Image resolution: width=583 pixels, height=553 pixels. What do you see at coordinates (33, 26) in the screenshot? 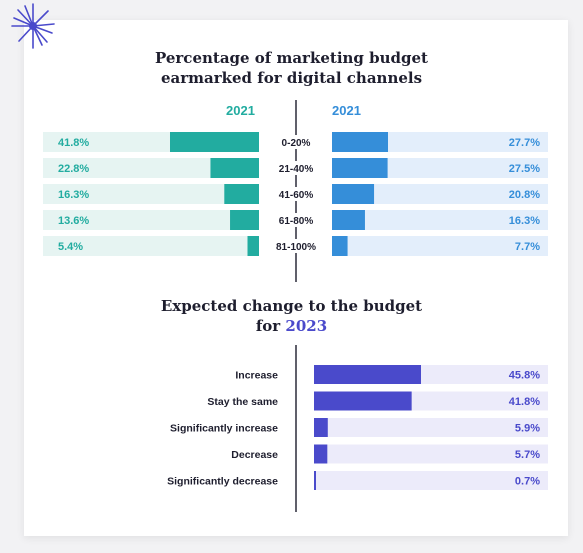
I see `sparkle-icon` at bounding box center [33, 26].